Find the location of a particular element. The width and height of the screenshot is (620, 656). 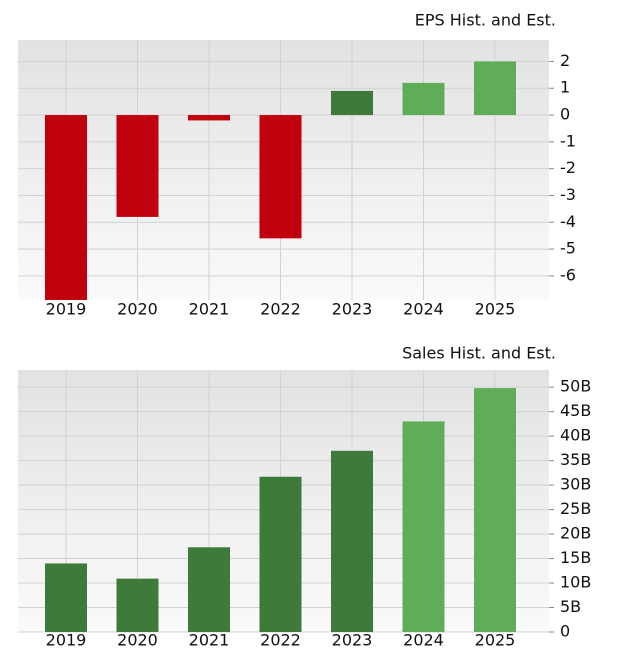

y-tick-label: 30B is located at coordinates (575, 484).